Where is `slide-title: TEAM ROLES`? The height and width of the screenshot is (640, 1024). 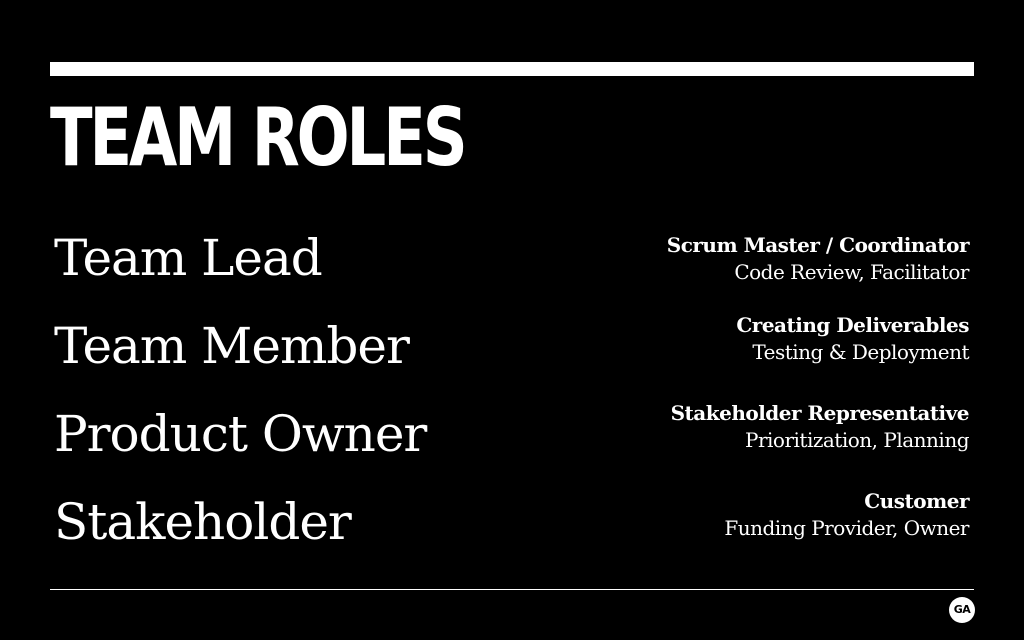
slide-title: TEAM ROLES is located at coordinates (259, 137).